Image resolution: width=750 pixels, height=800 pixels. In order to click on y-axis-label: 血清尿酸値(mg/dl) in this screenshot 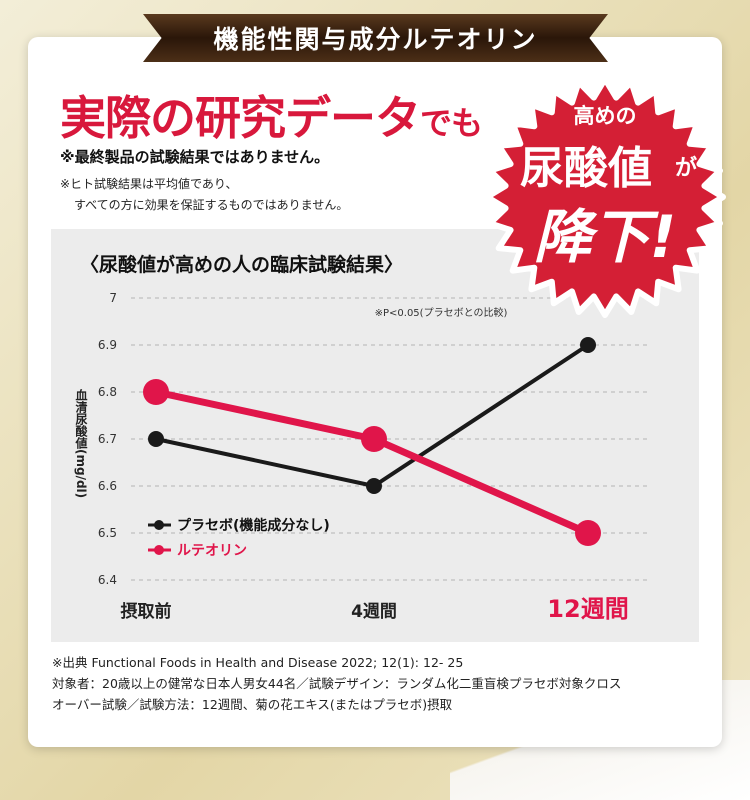, I will do `click(81, 443)`.